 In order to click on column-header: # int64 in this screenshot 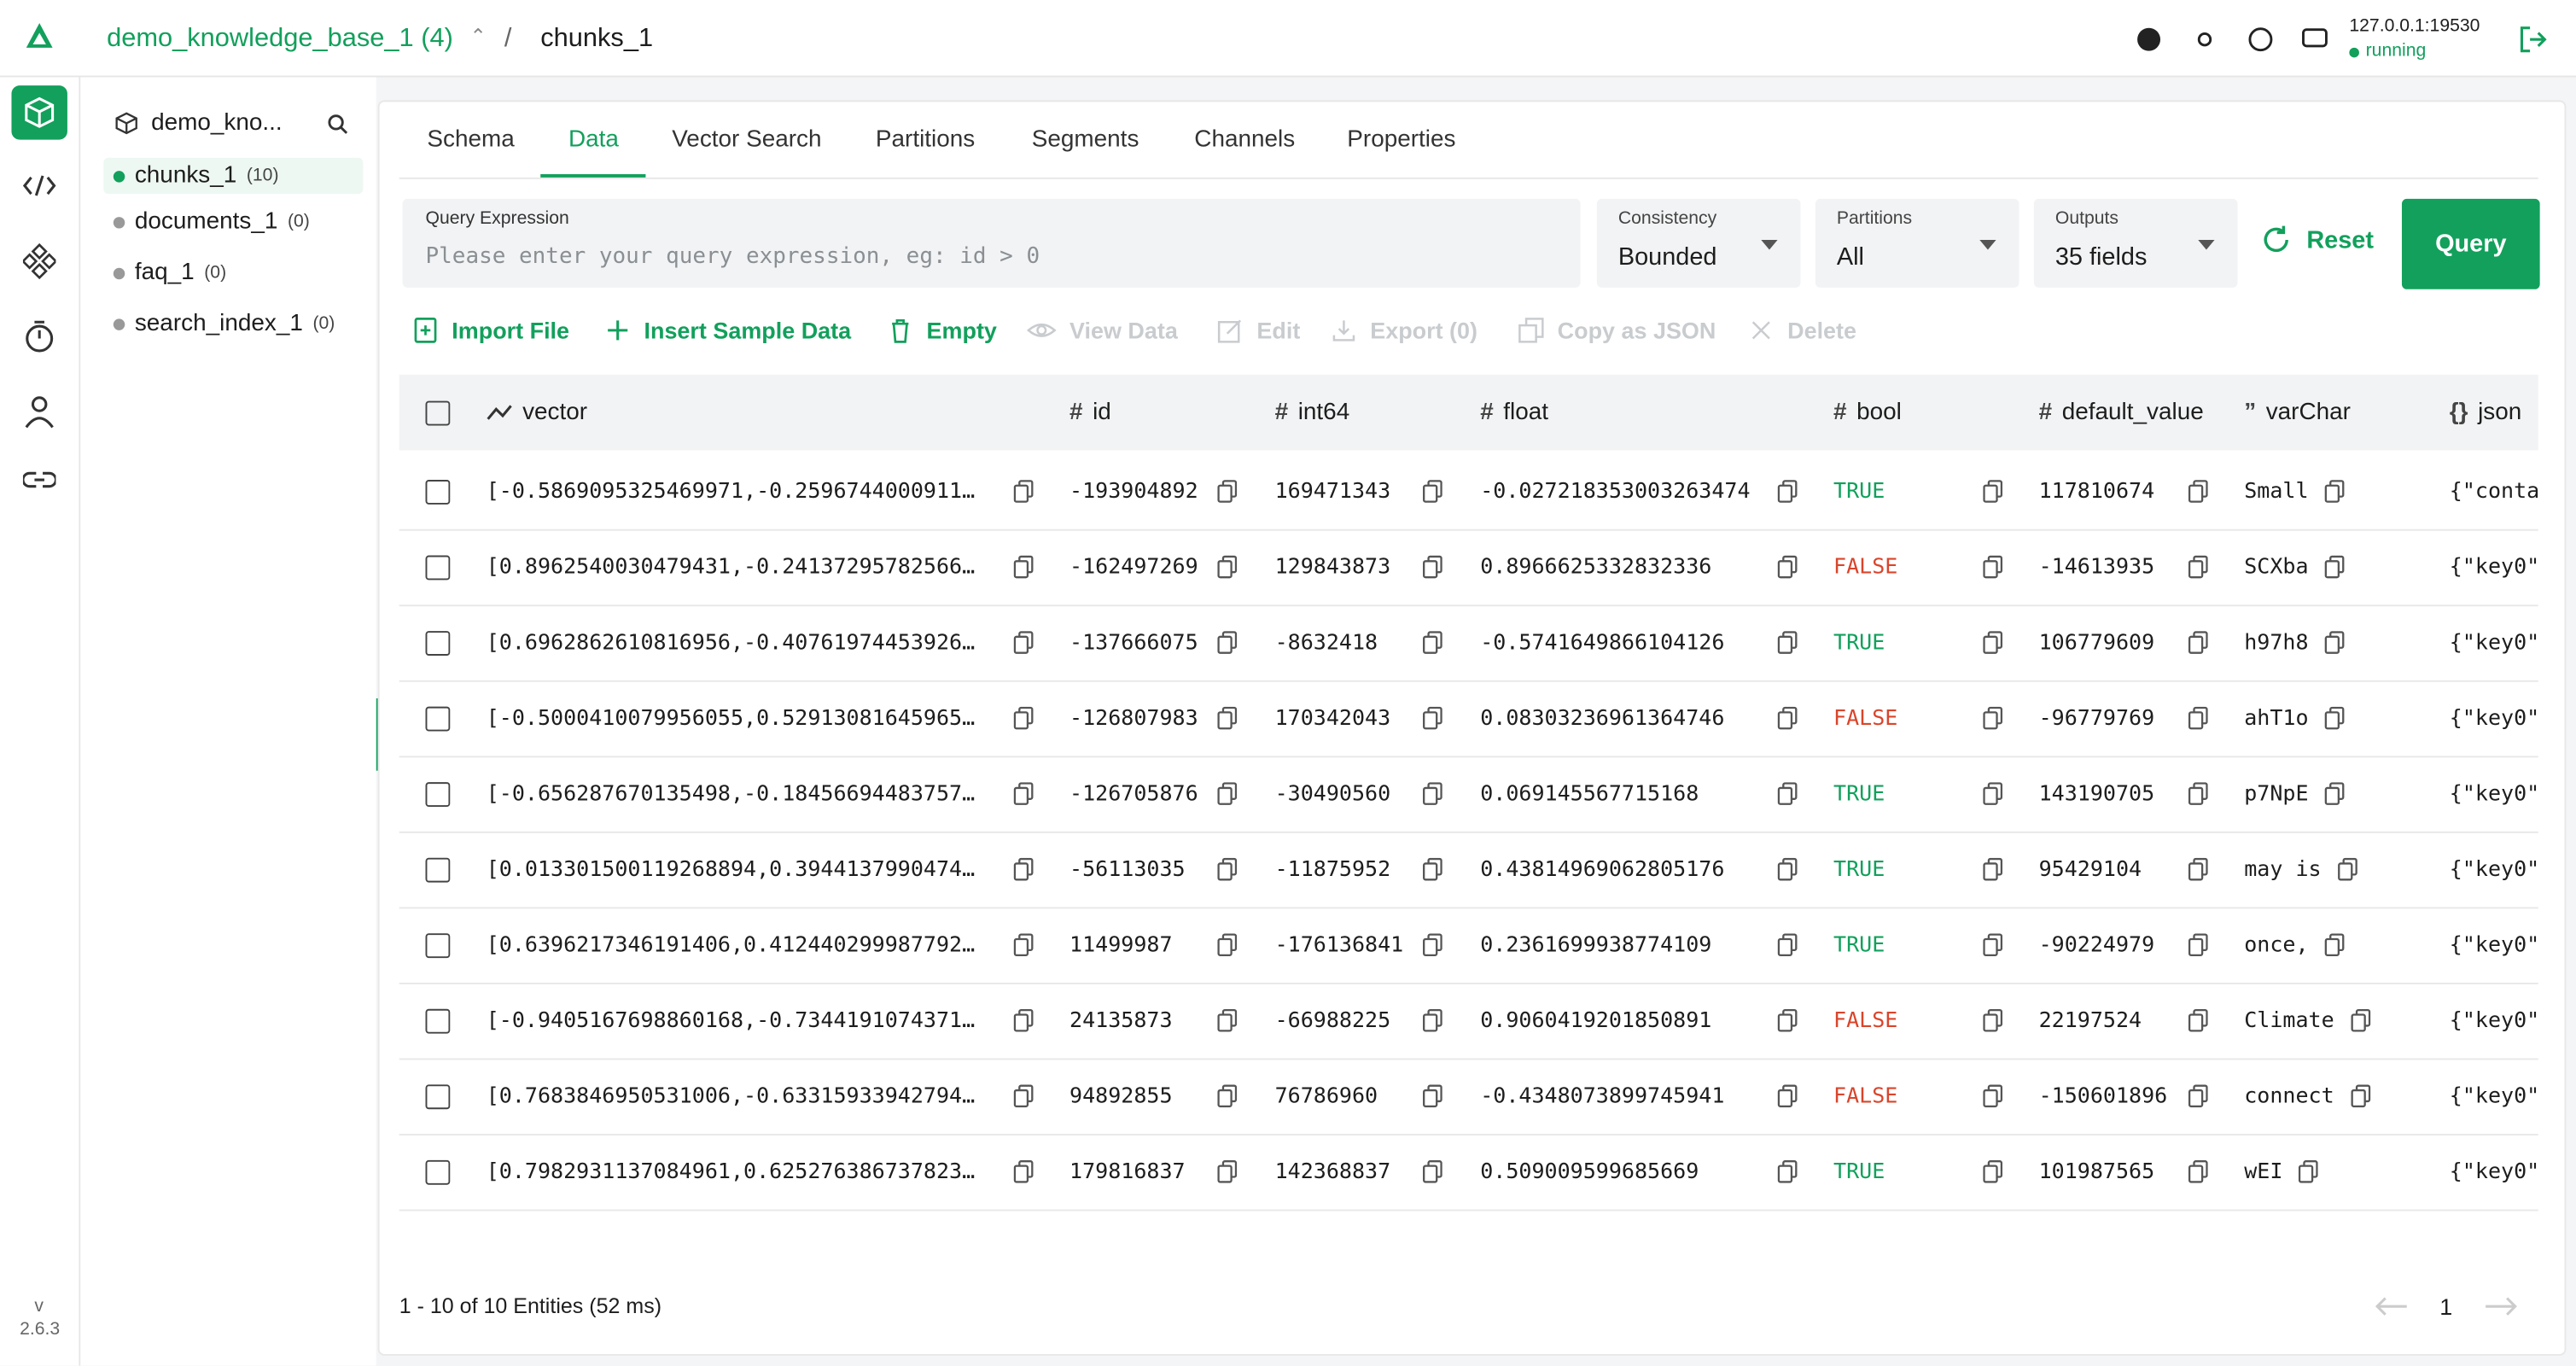, I will do `click(1368, 413)`.